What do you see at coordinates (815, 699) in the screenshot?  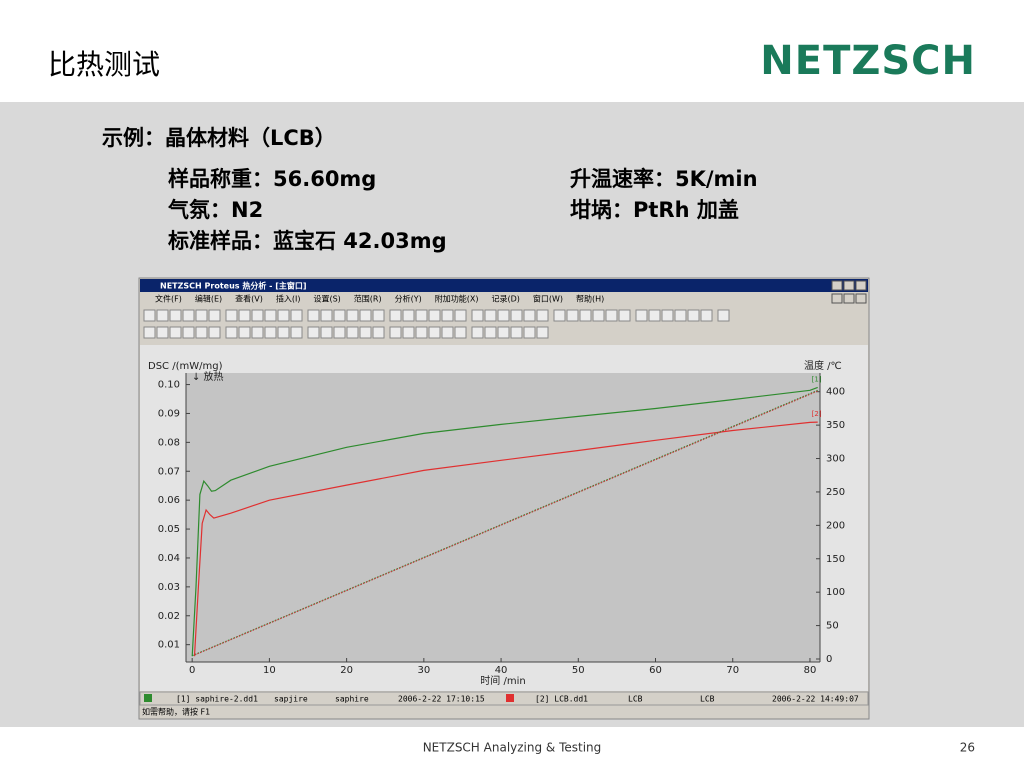 I see `status-field: 2006-2-22 14:49:07` at bounding box center [815, 699].